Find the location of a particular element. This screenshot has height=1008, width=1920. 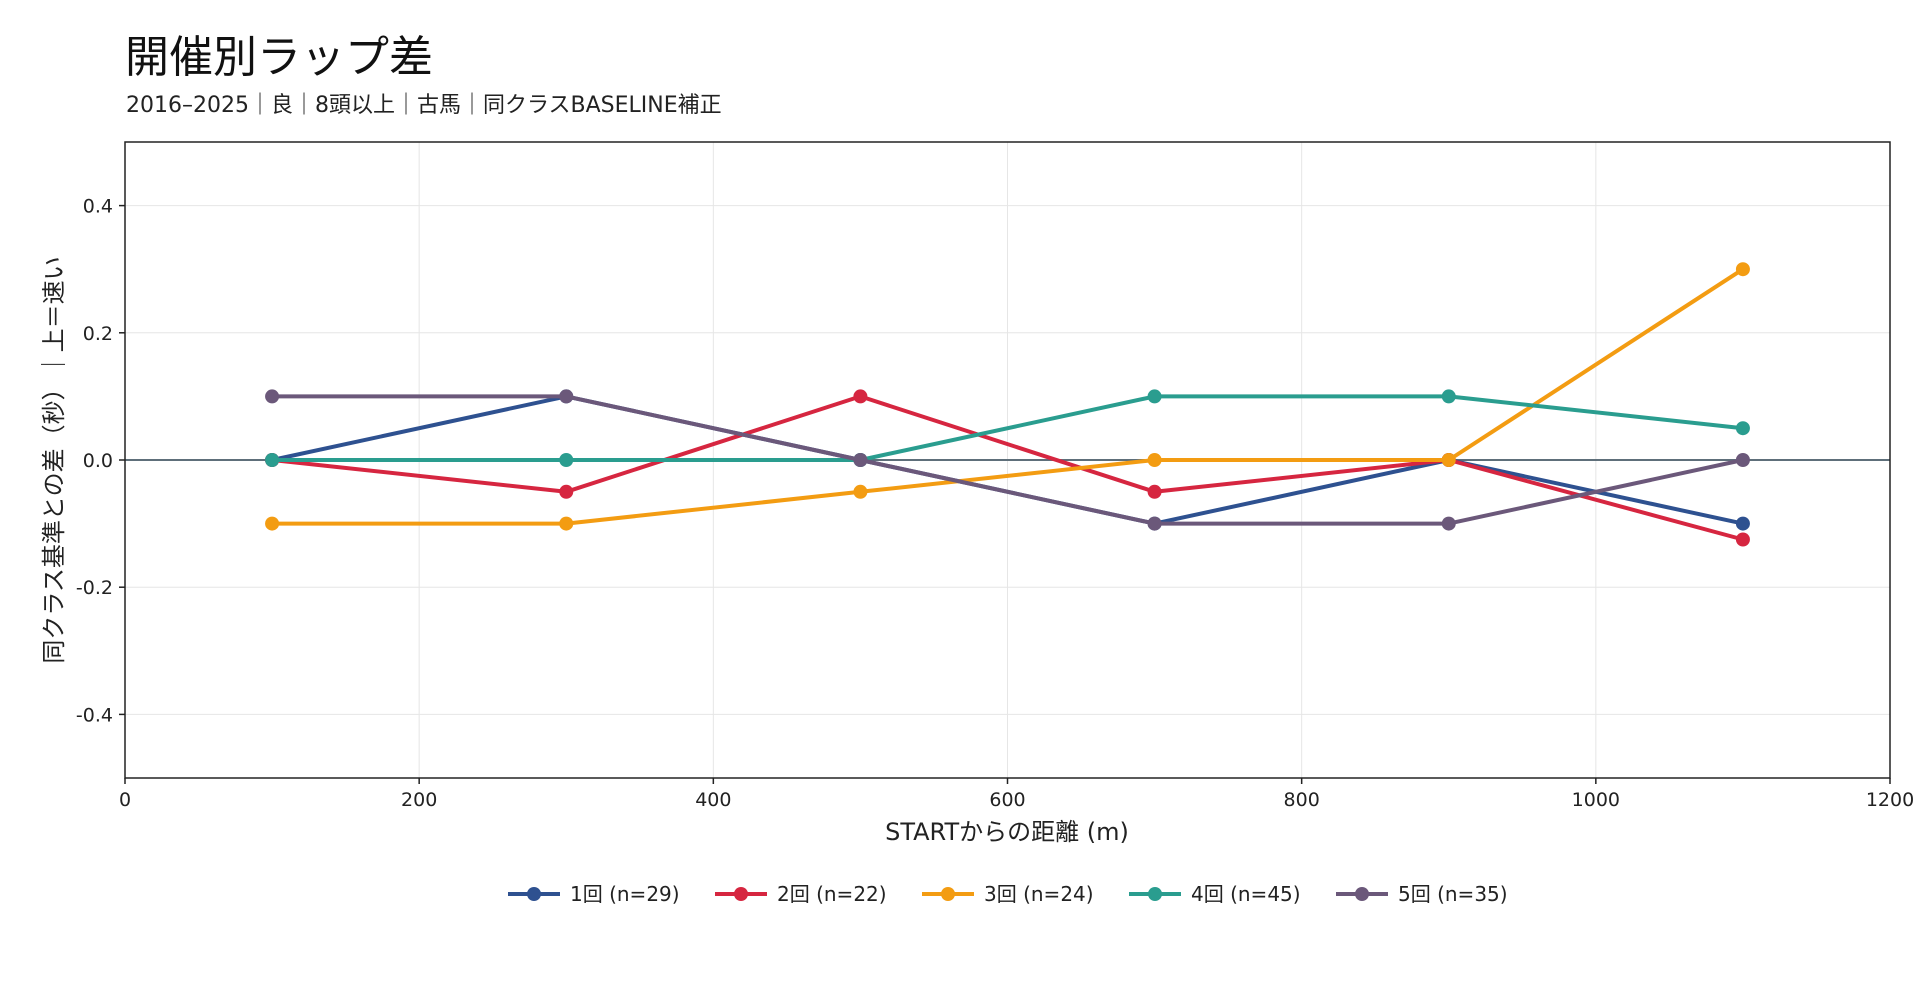

y-axis-label: 同クラス基準との差（秒）｜上＝速い is located at coordinates (54, 459).